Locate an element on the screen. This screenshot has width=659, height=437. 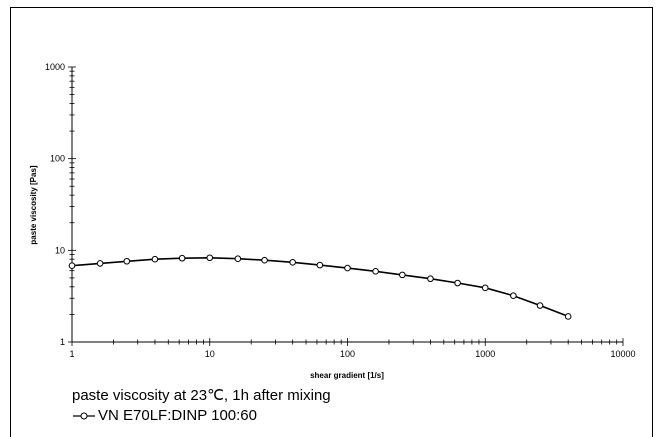
y-tick-label: 1000 is located at coordinates (55, 67).